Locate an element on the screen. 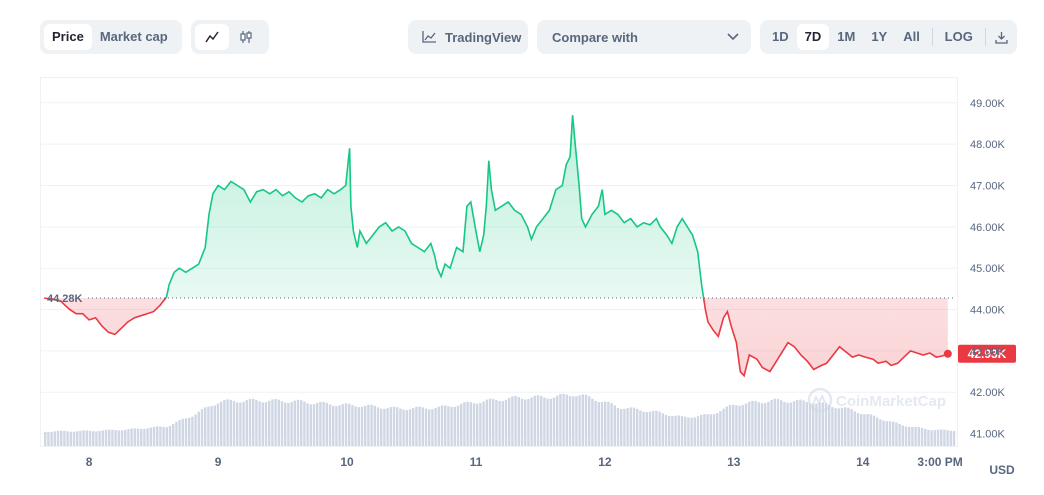  y-tick-label: 45.00K is located at coordinates (988, 269).